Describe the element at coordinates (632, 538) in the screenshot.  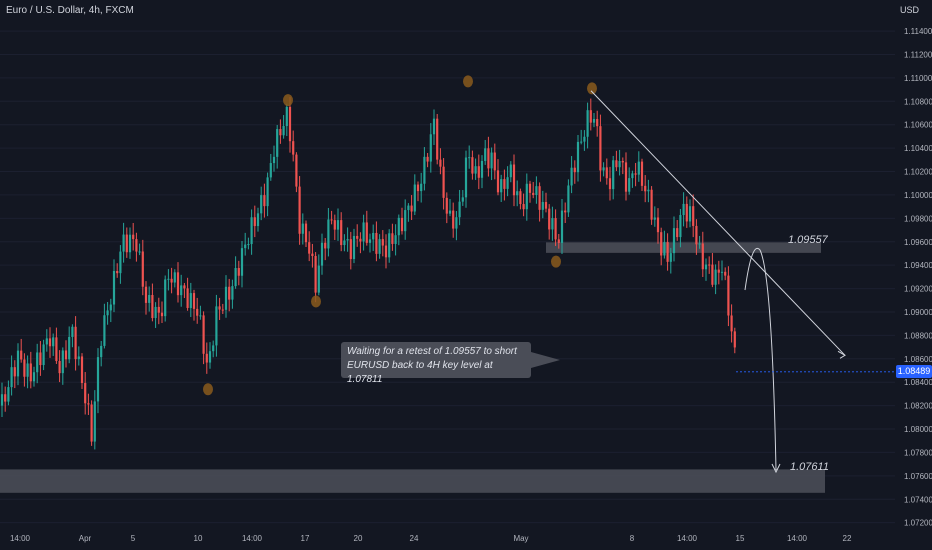
I see `x-tick-label: 8` at that location.